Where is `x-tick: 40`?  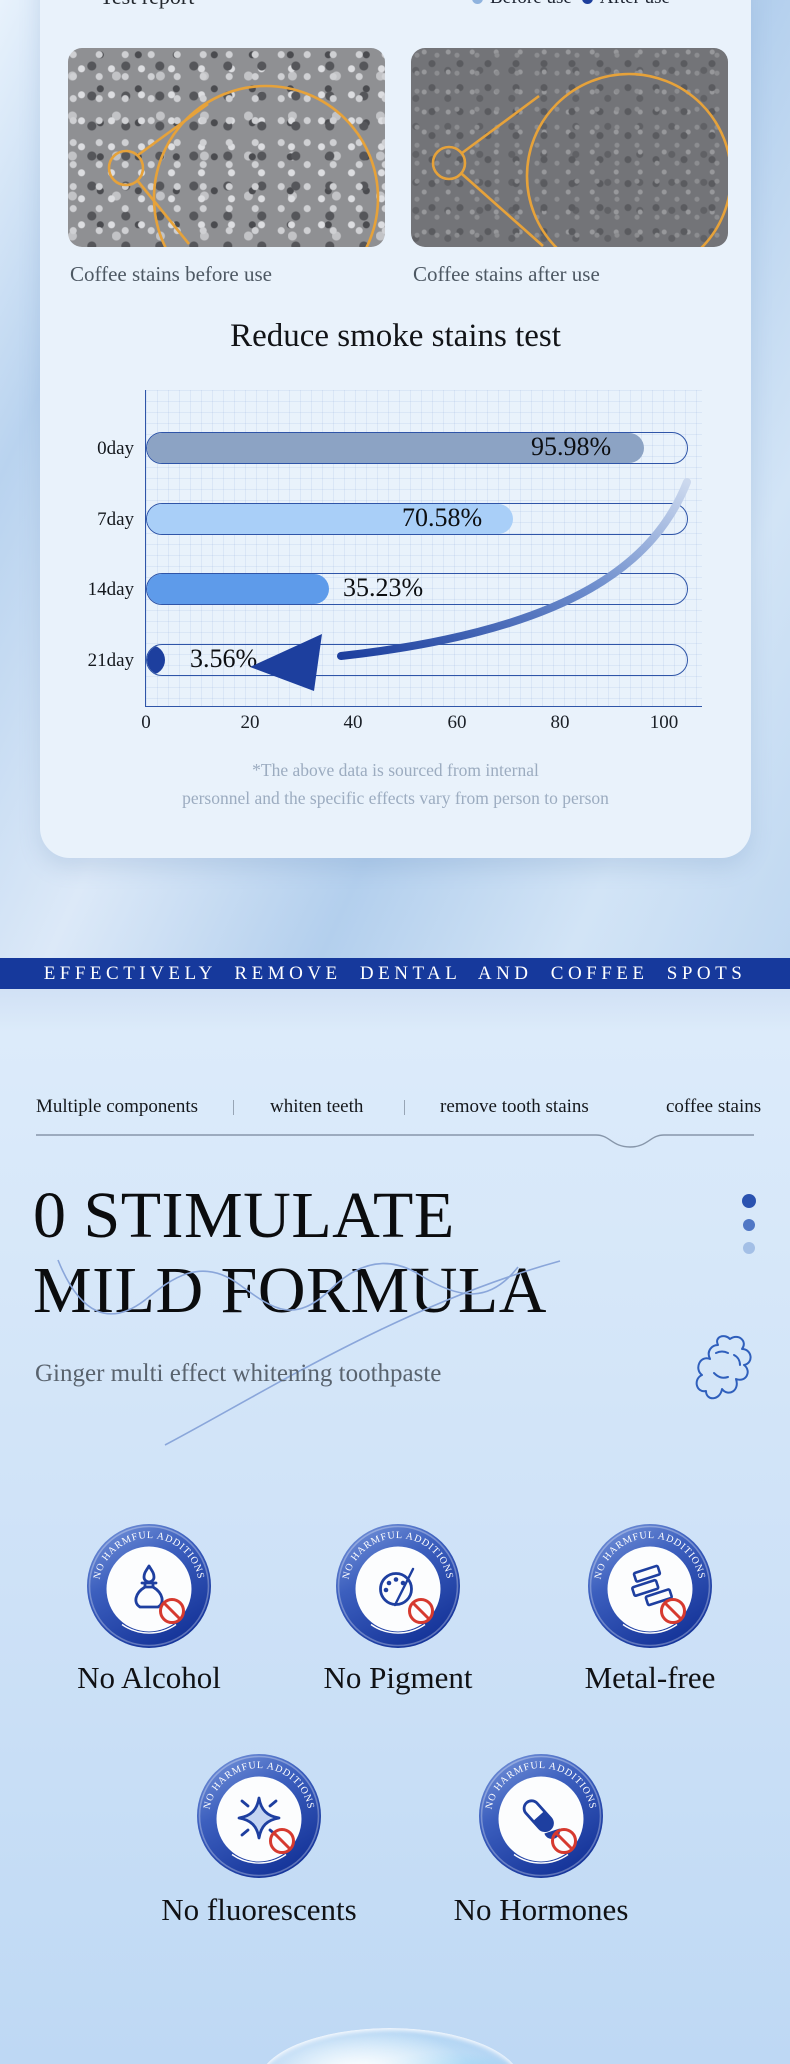
x-tick: 40 is located at coordinates (353, 722).